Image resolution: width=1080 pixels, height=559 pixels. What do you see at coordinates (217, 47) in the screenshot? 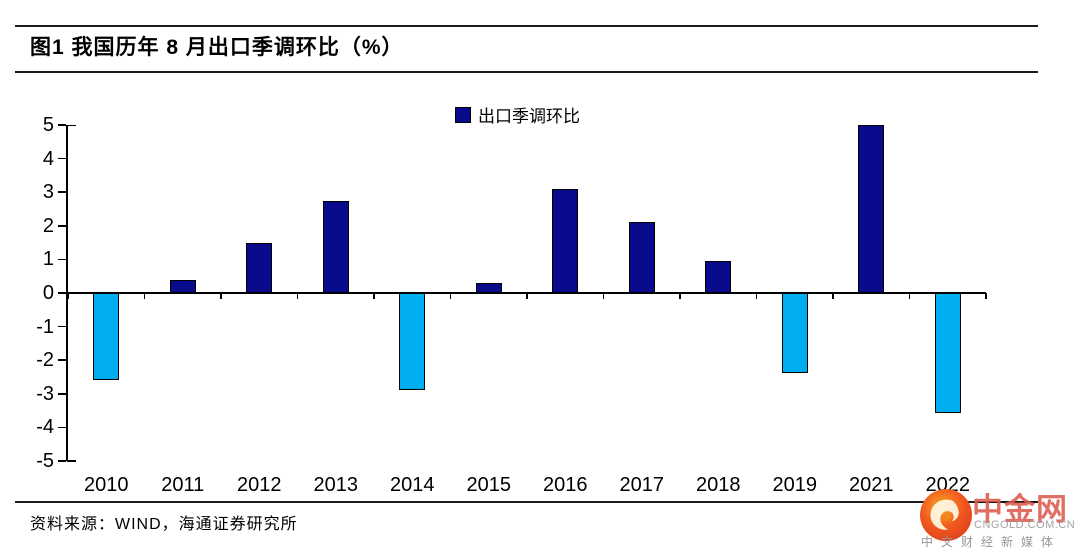
I see `figure-title: 图1 我国历年 8 月出口季调环比（%）` at bounding box center [217, 47].